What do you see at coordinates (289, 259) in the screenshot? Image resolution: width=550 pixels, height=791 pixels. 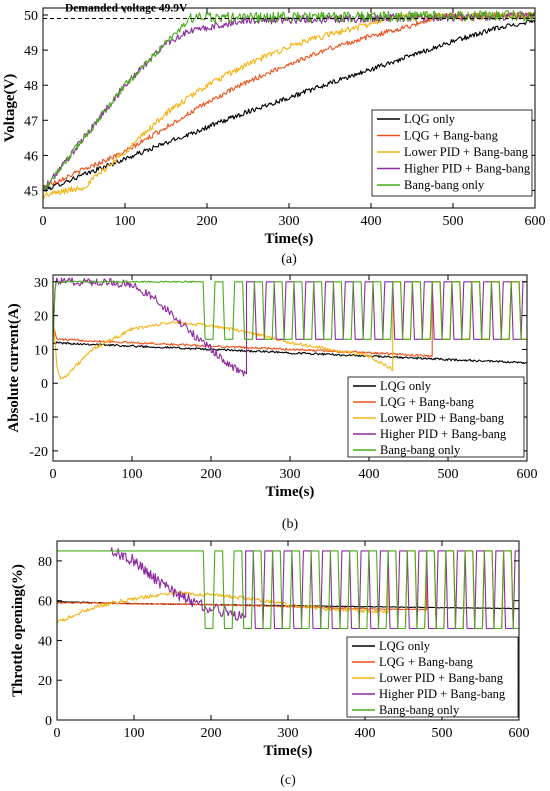 I see `panel-caption: (a)` at bounding box center [289, 259].